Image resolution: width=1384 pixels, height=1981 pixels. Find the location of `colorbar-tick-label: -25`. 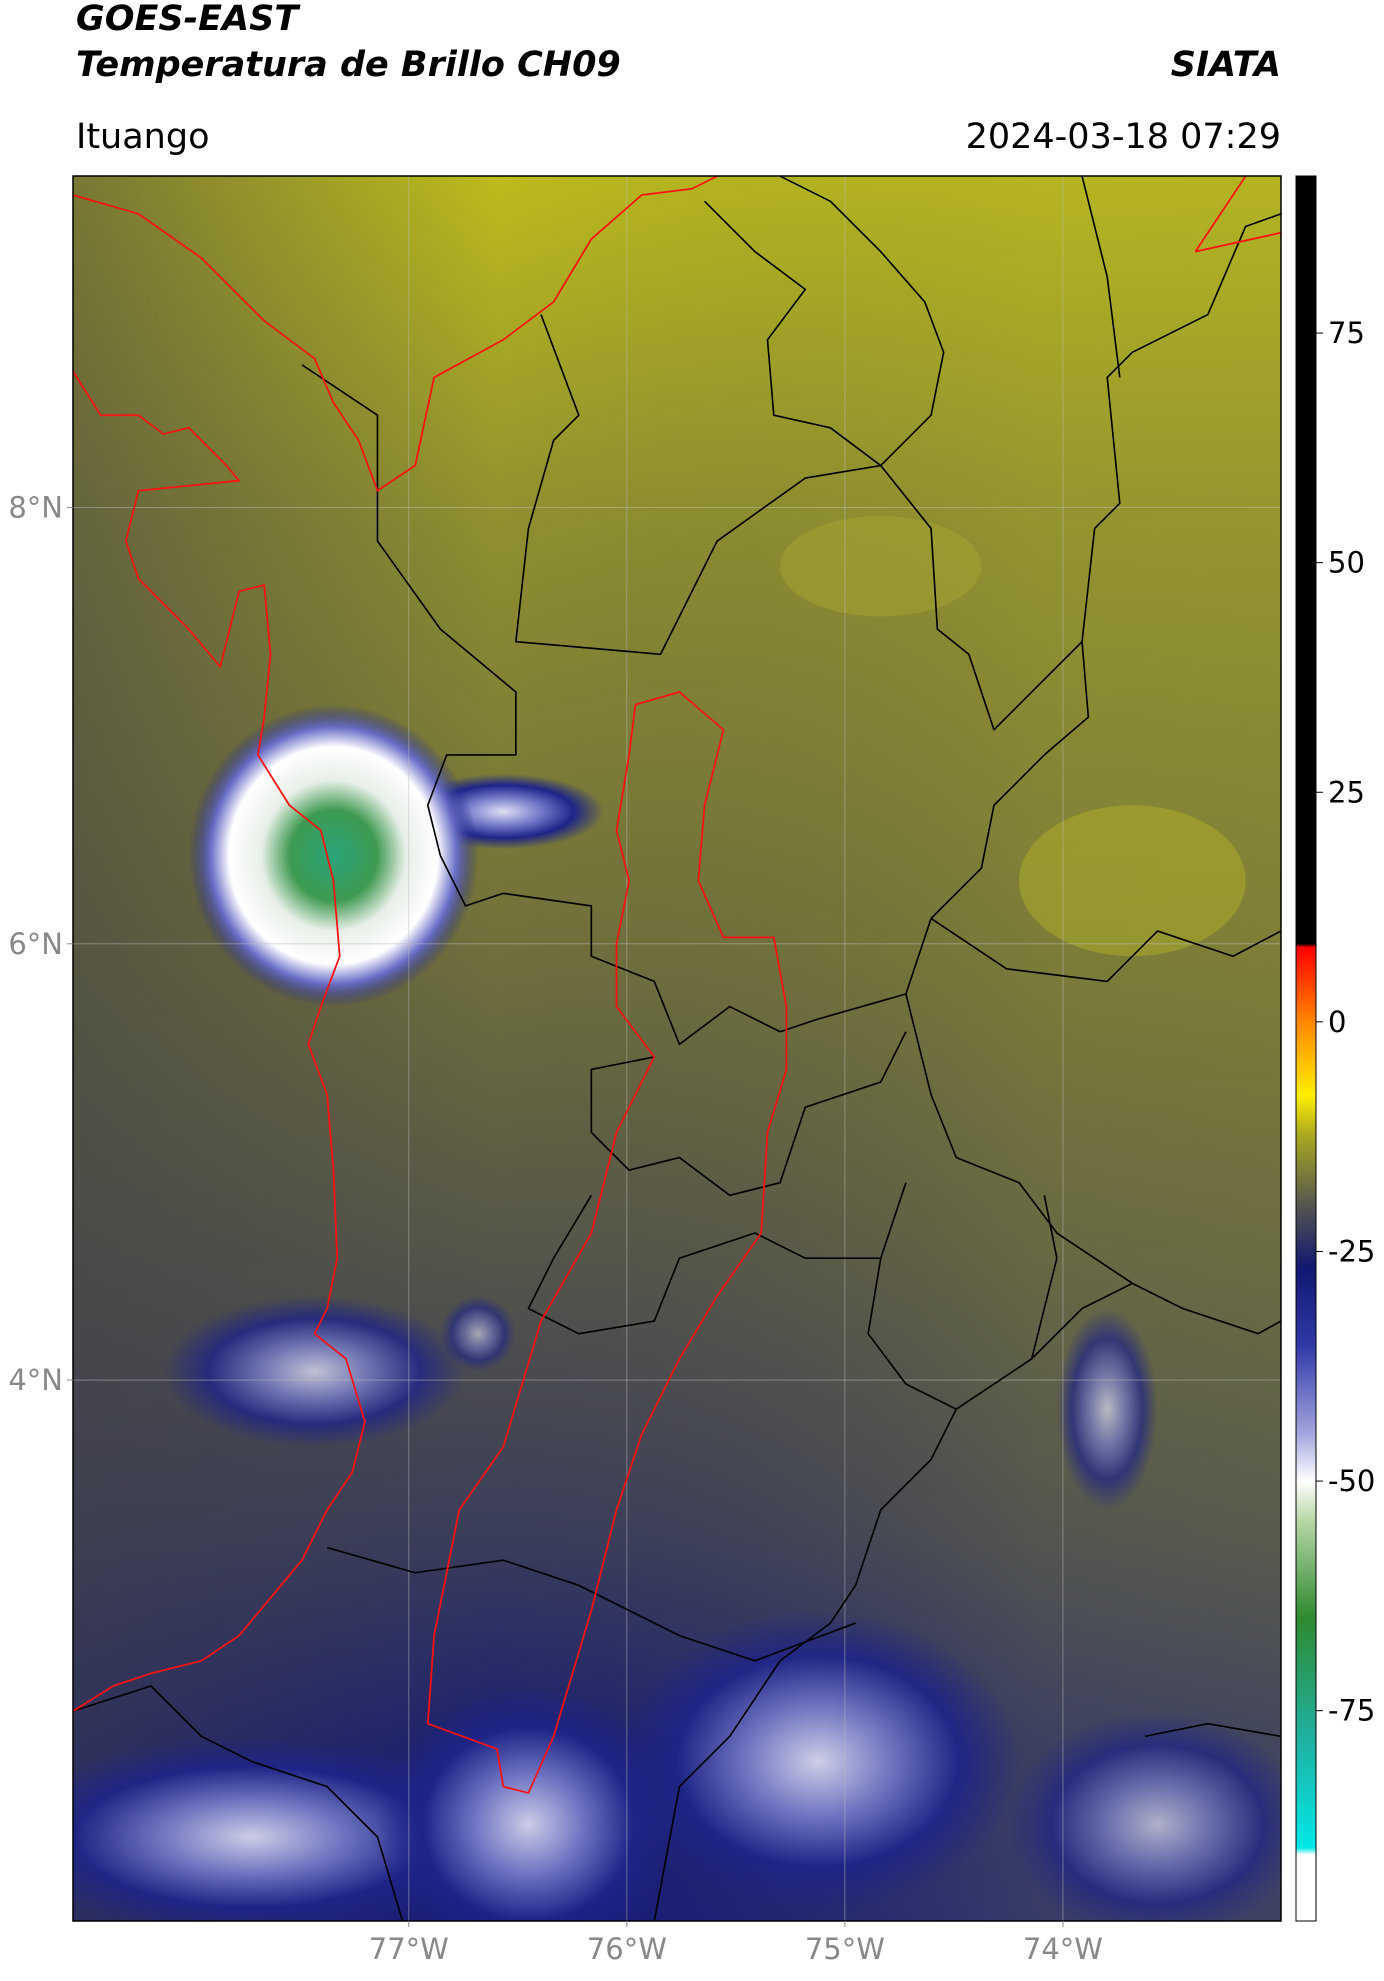

colorbar-tick-label: -25 is located at coordinates (1351, 1251).